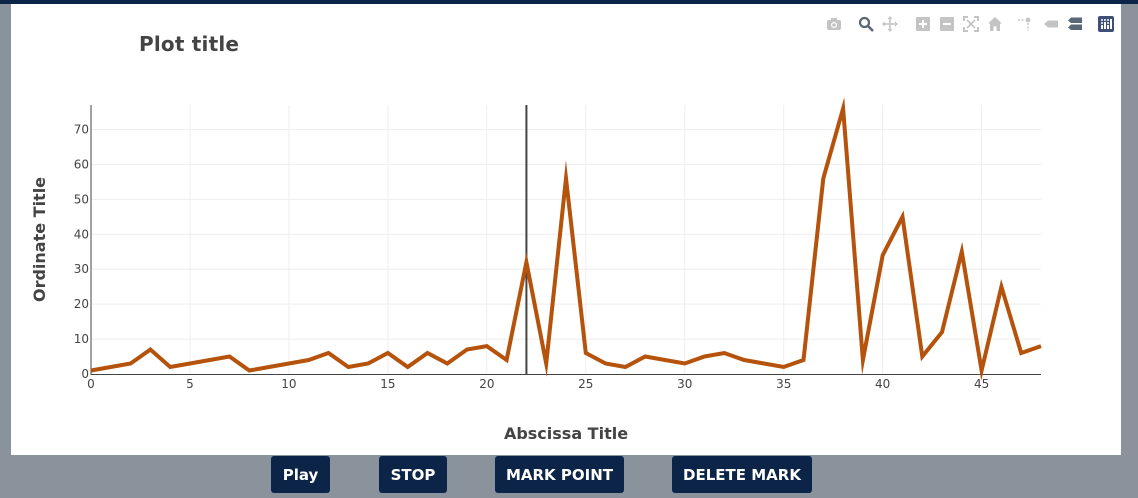 The image size is (1138, 498). Describe the element at coordinates (923, 24) in the screenshot. I see `zoom-in-icon` at that location.